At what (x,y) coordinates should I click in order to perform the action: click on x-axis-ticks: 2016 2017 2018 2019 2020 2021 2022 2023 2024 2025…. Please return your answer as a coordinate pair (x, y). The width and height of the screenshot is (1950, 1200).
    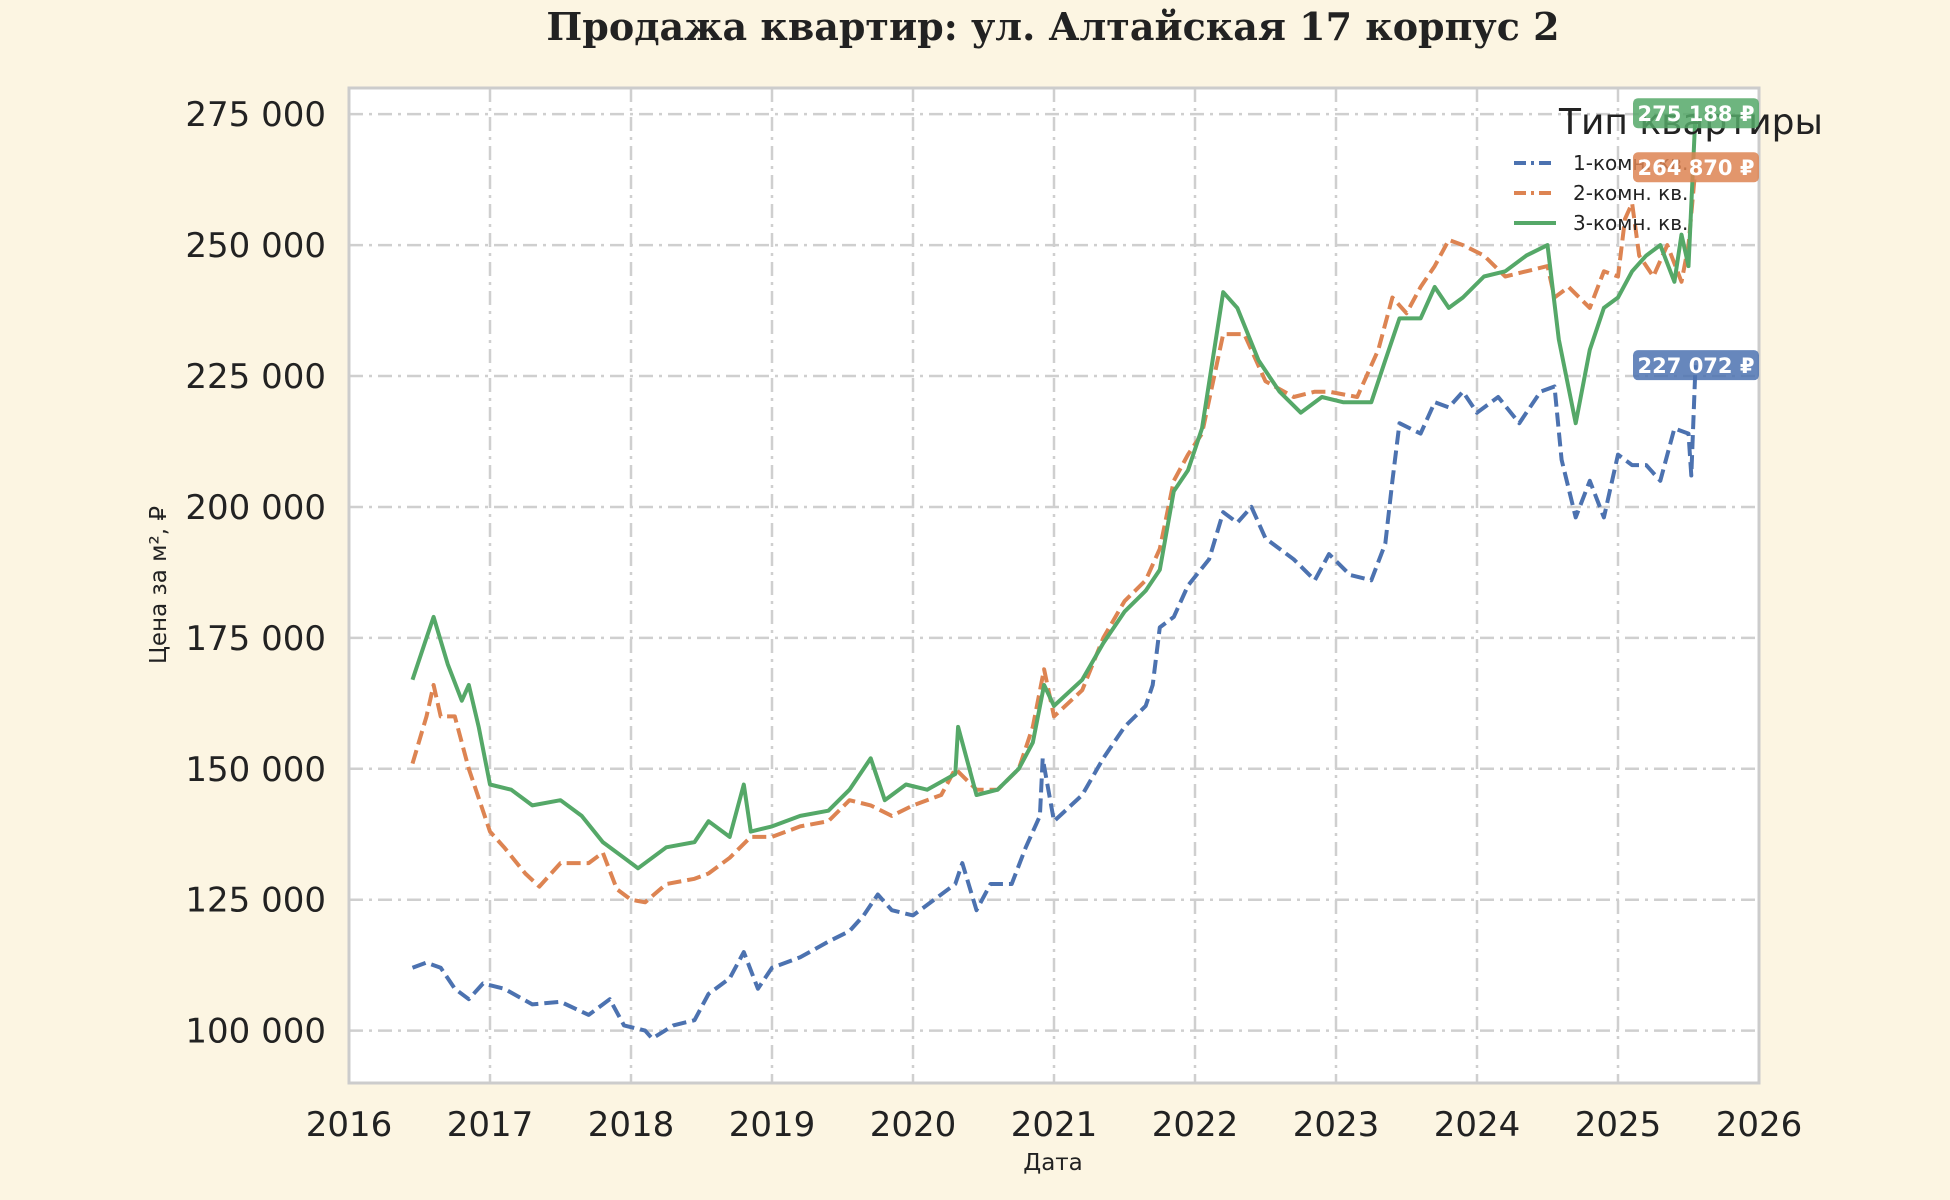
    Looking at the image, I should click on (1054, 1125).